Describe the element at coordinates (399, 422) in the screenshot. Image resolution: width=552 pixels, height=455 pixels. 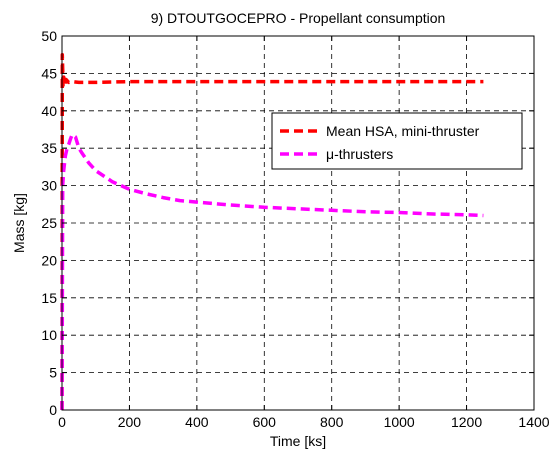
I see `x-tick-label: 1000` at that location.